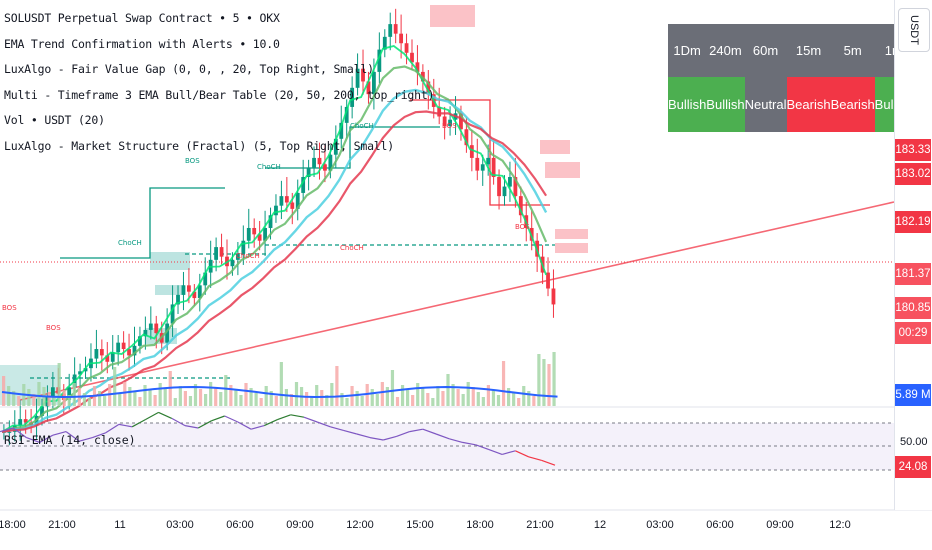 Image resolution: width=932 pixels, height=550 pixels. Describe the element at coordinates (914, 30) in the screenshot. I see `currency-unit-button: USDT` at that location.